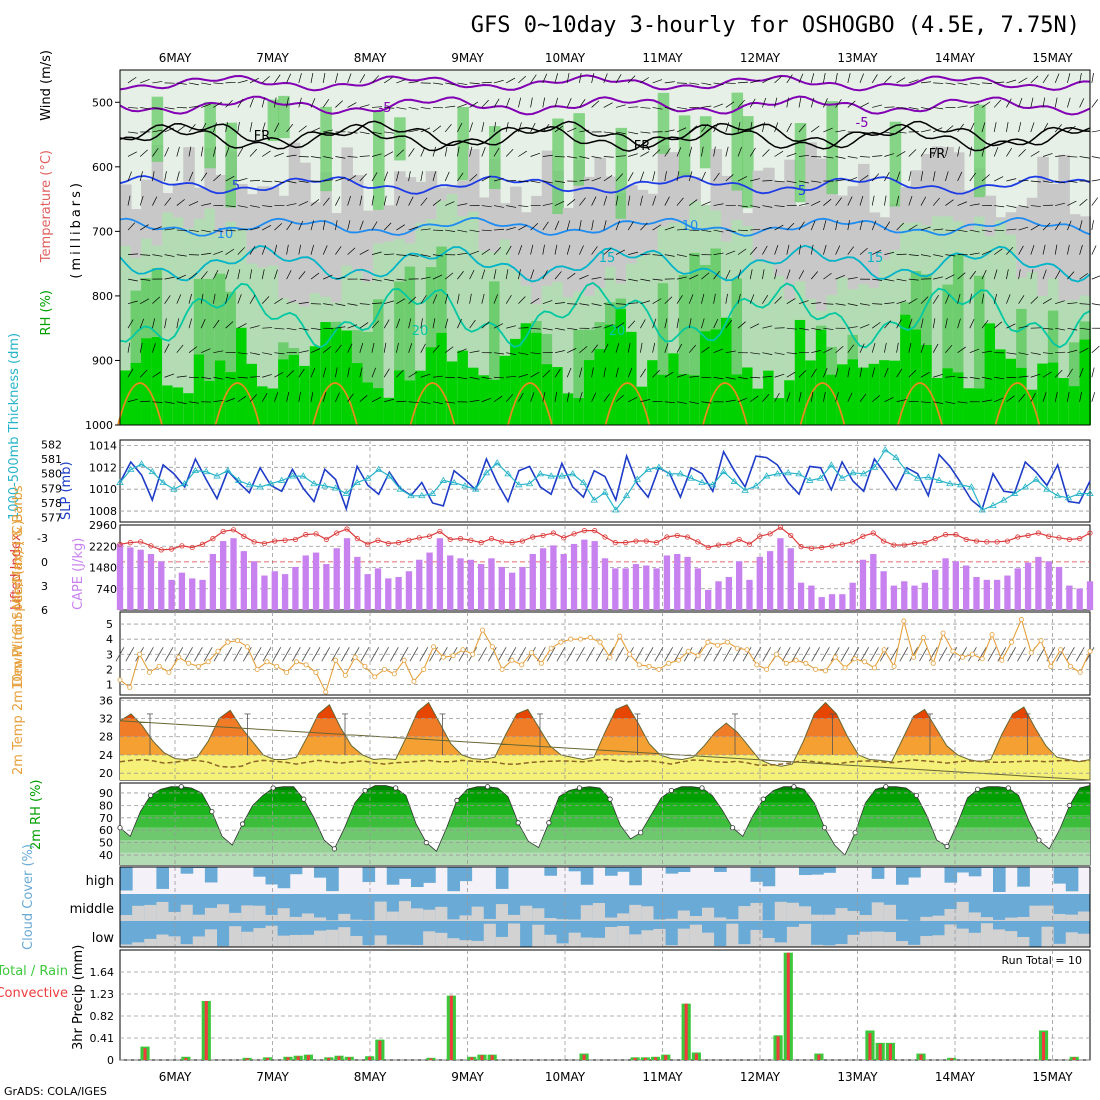  What do you see at coordinates (51, 444) in the screenshot?
I see `thickness-tick-label: 582` at bounding box center [51, 444].